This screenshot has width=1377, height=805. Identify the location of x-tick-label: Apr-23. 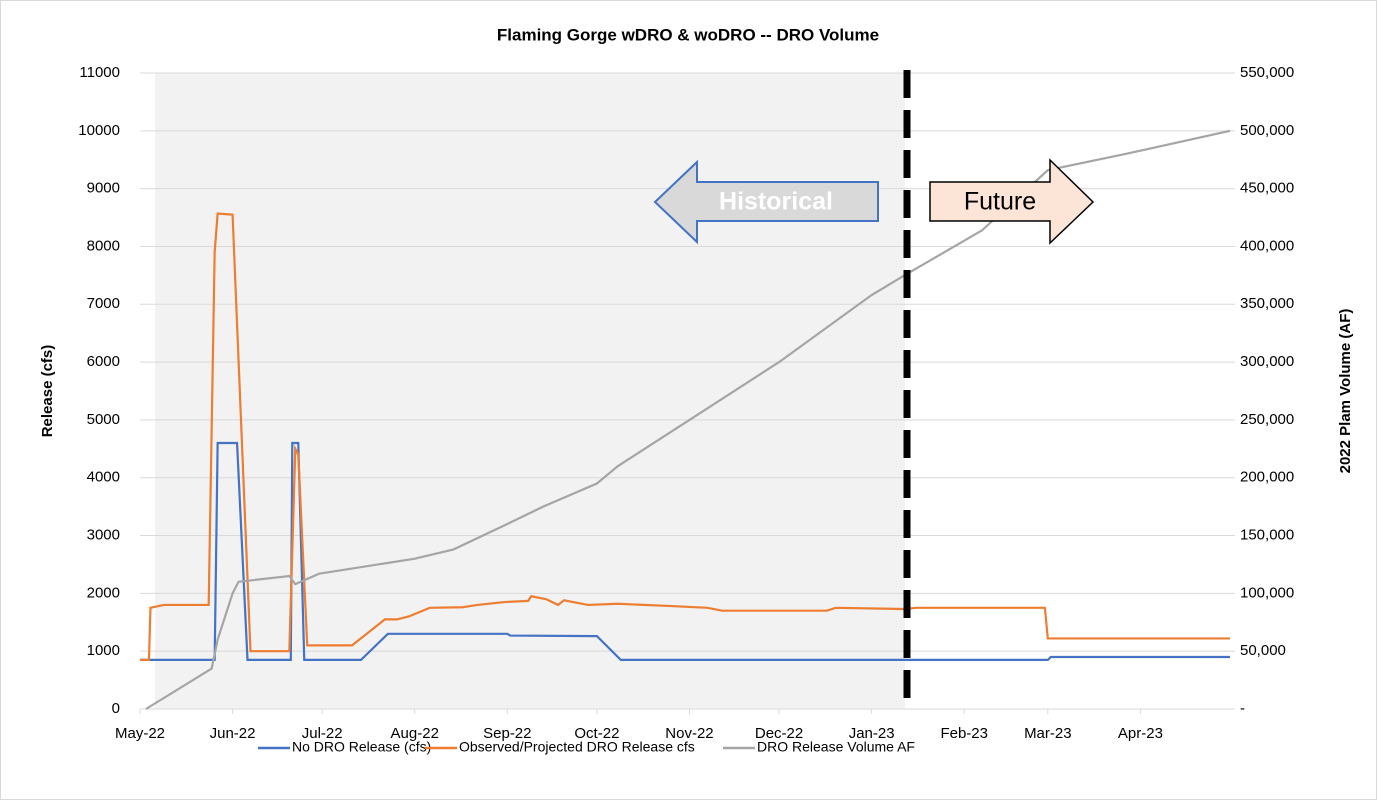
(1140, 733).